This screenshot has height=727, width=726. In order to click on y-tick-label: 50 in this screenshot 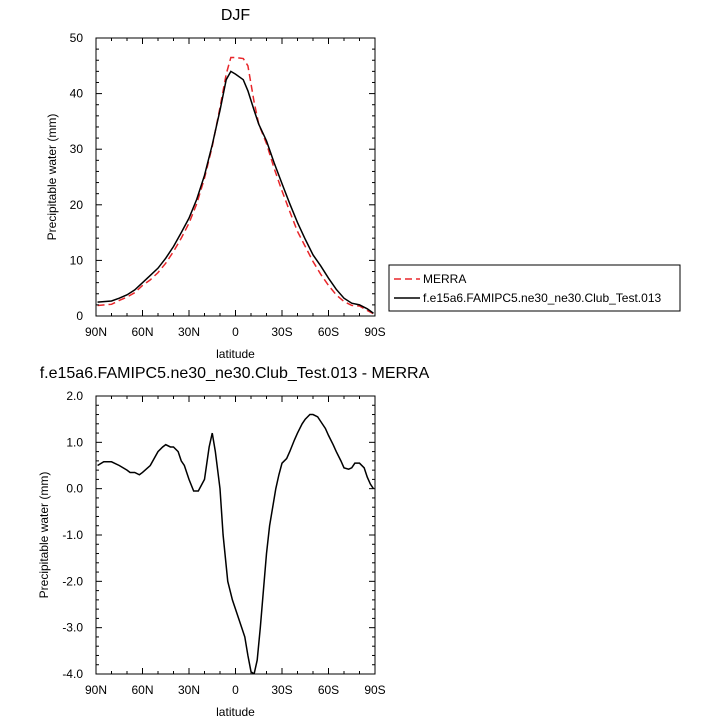, I will do `click(77, 38)`.